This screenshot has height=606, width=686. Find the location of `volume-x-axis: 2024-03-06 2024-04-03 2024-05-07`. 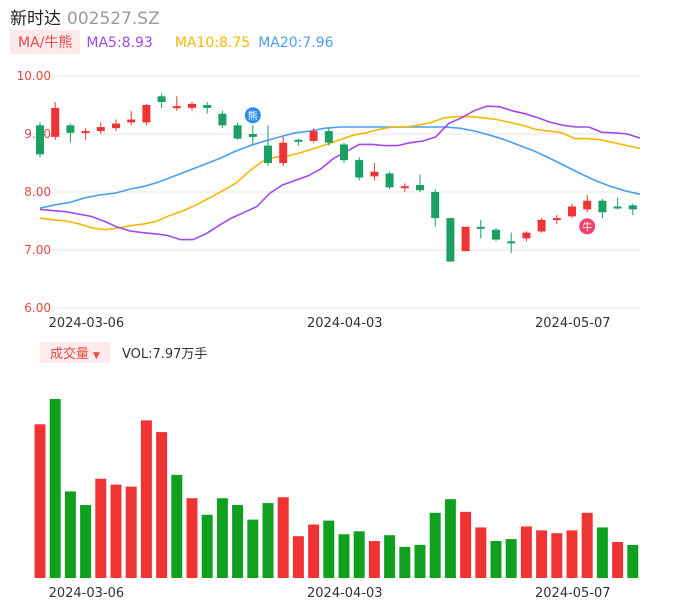

volume-x-axis: 2024-03-06 2024-04-03 2024-05-07 is located at coordinates (330, 593).